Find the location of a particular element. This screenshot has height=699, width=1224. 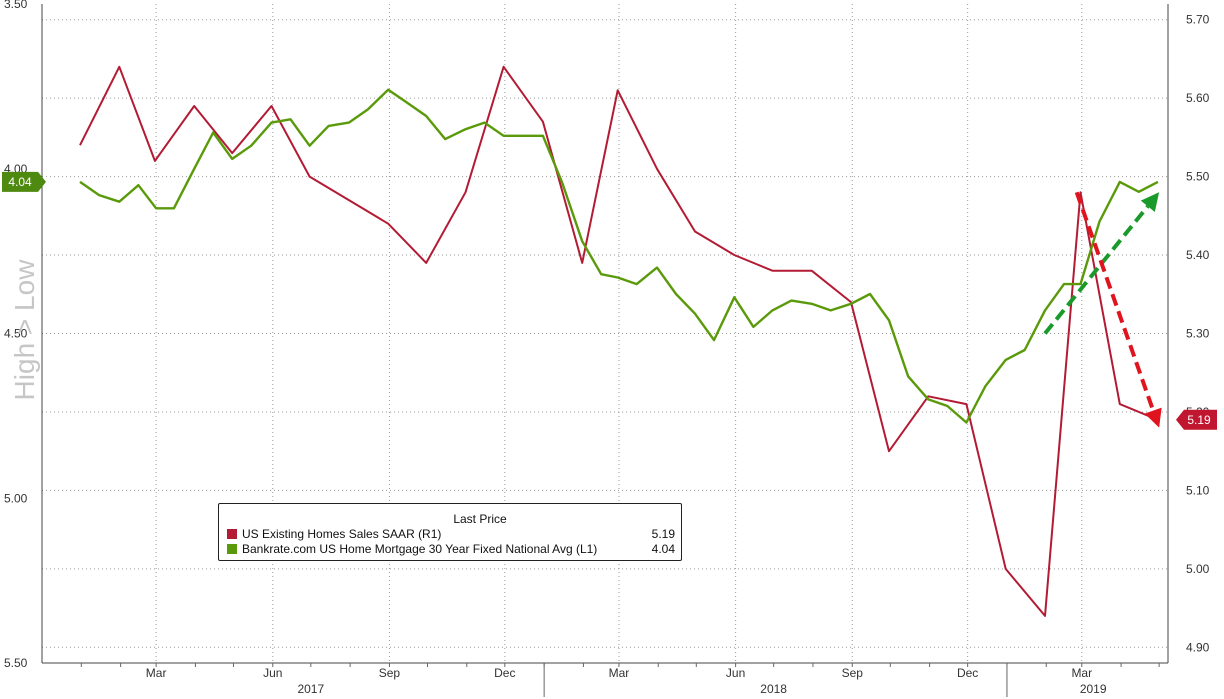

right-tick-label: 5.50 is located at coordinates (1198, 177).